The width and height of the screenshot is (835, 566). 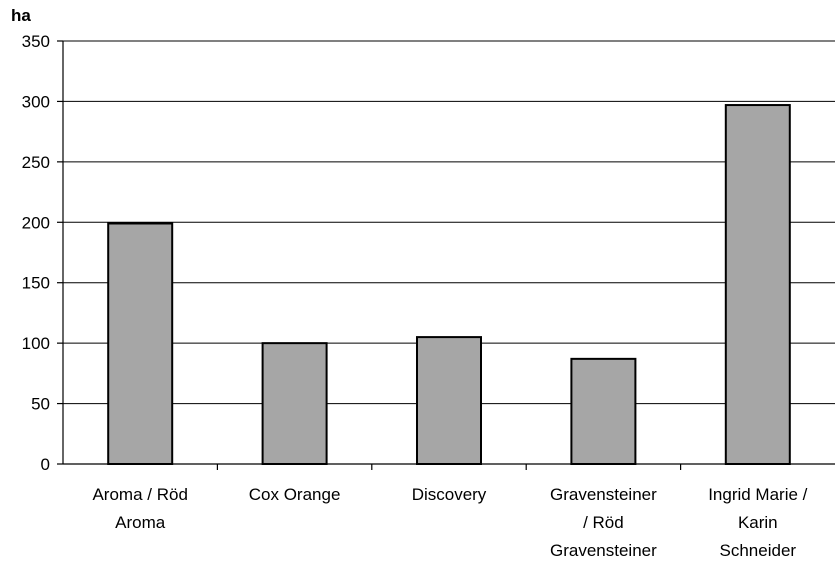 What do you see at coordinates (36, 253) in the screenshot?
I see `y-tick-labels: 0 50 100 150 200 250 300 350` at bounding box center [36, 253].